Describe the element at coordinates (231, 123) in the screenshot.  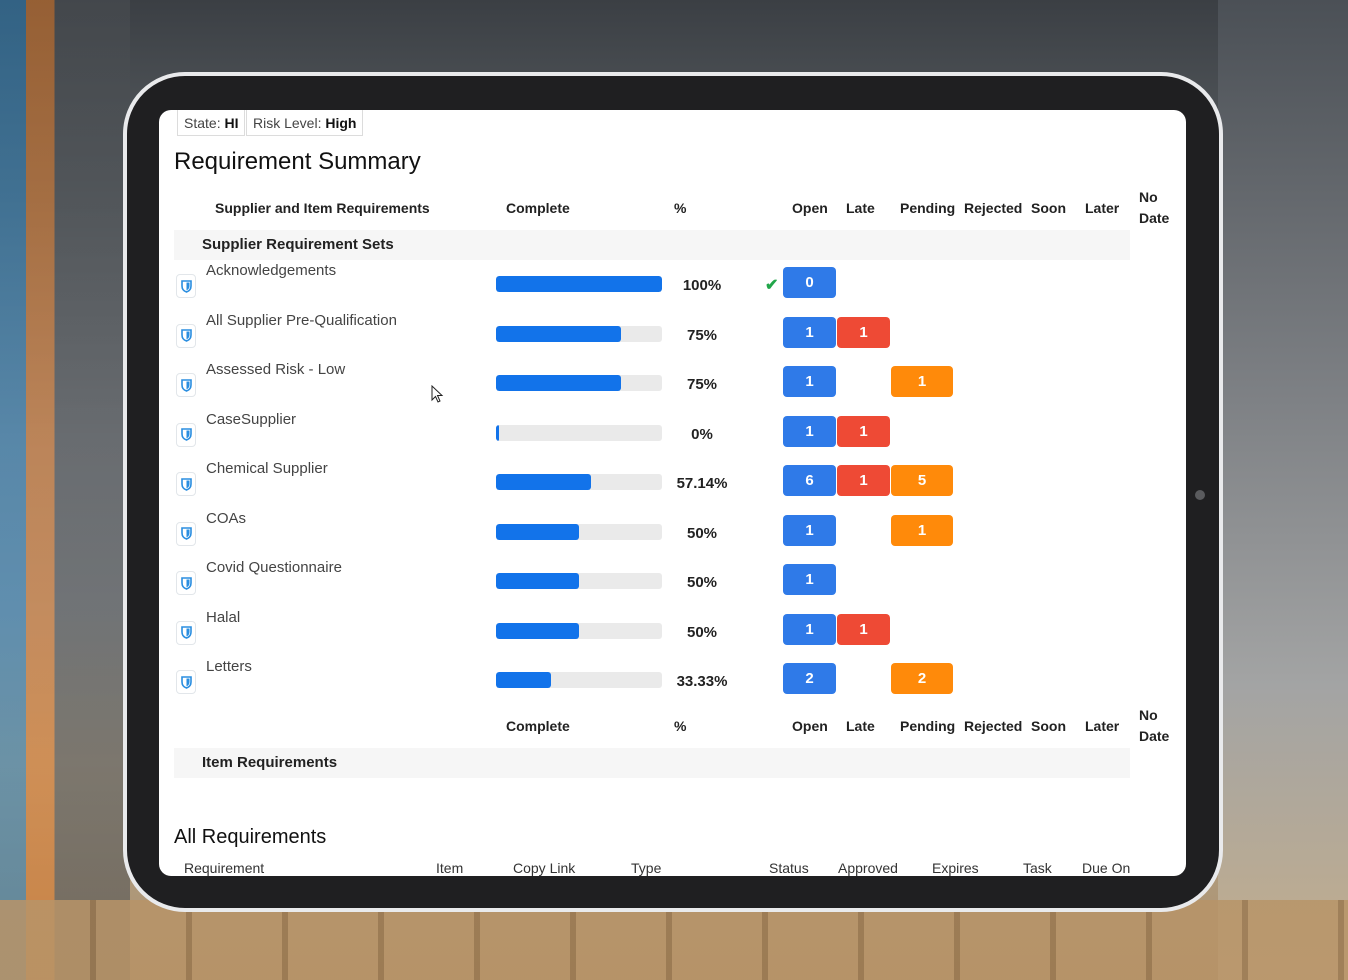
I see `state-value: HI` at that location.